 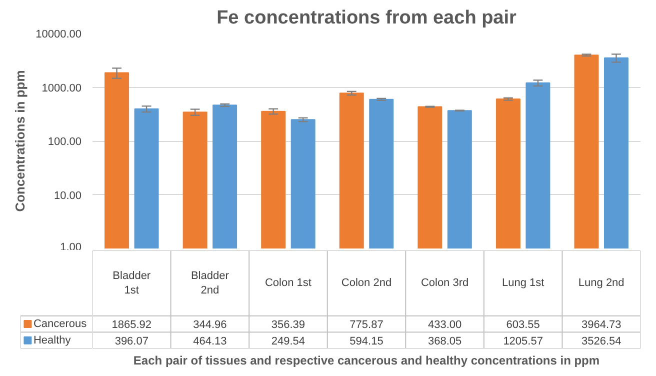 I want to click on data-label: 3964.73, so click(x=601, y=325).